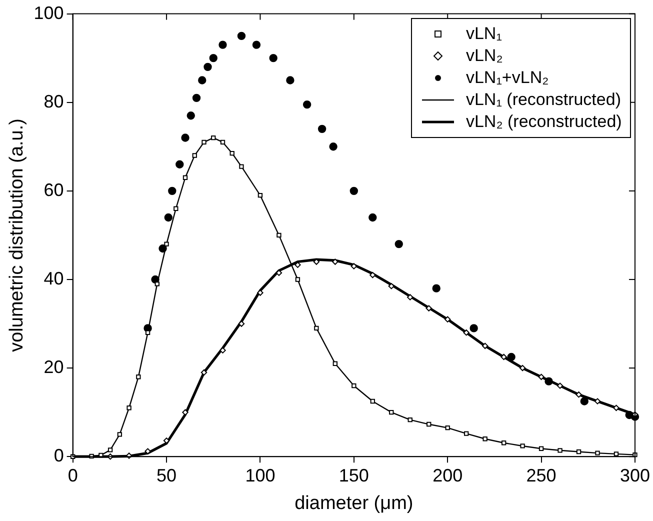 The height and width of the screenshot is (521, 653). What do you see at coordinates (54, 278) in the screenshot?
I see `y-tick-label: 40` at bounding box center [54, 278].